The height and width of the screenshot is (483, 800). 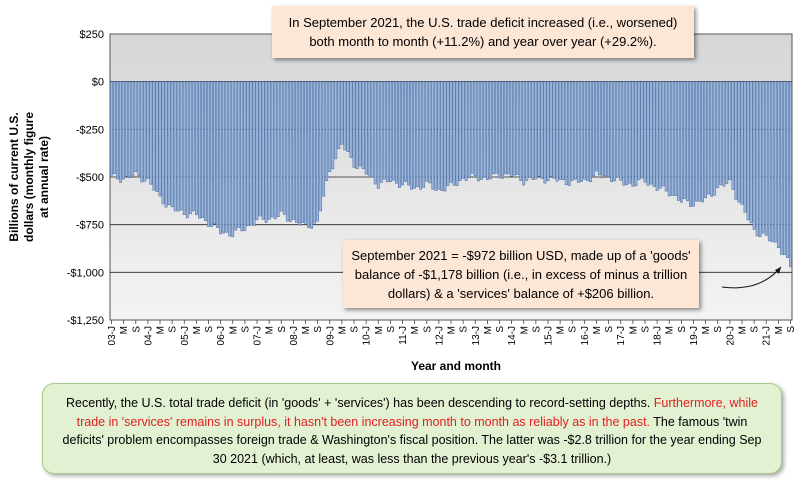 What do you see at coordinates (29, 177) in the screenshot?
I see `y-axis-title-line-2: dollars (monthly figure` at bounding box center [29, 177].